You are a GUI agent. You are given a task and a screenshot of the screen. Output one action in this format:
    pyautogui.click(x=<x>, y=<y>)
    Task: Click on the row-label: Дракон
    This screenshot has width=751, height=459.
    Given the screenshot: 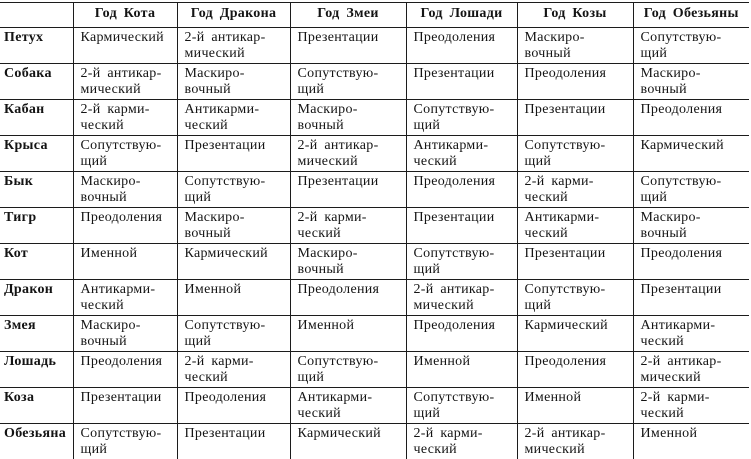 What is the action you would take?
    pyautogui.click(x=37, y=297)
    